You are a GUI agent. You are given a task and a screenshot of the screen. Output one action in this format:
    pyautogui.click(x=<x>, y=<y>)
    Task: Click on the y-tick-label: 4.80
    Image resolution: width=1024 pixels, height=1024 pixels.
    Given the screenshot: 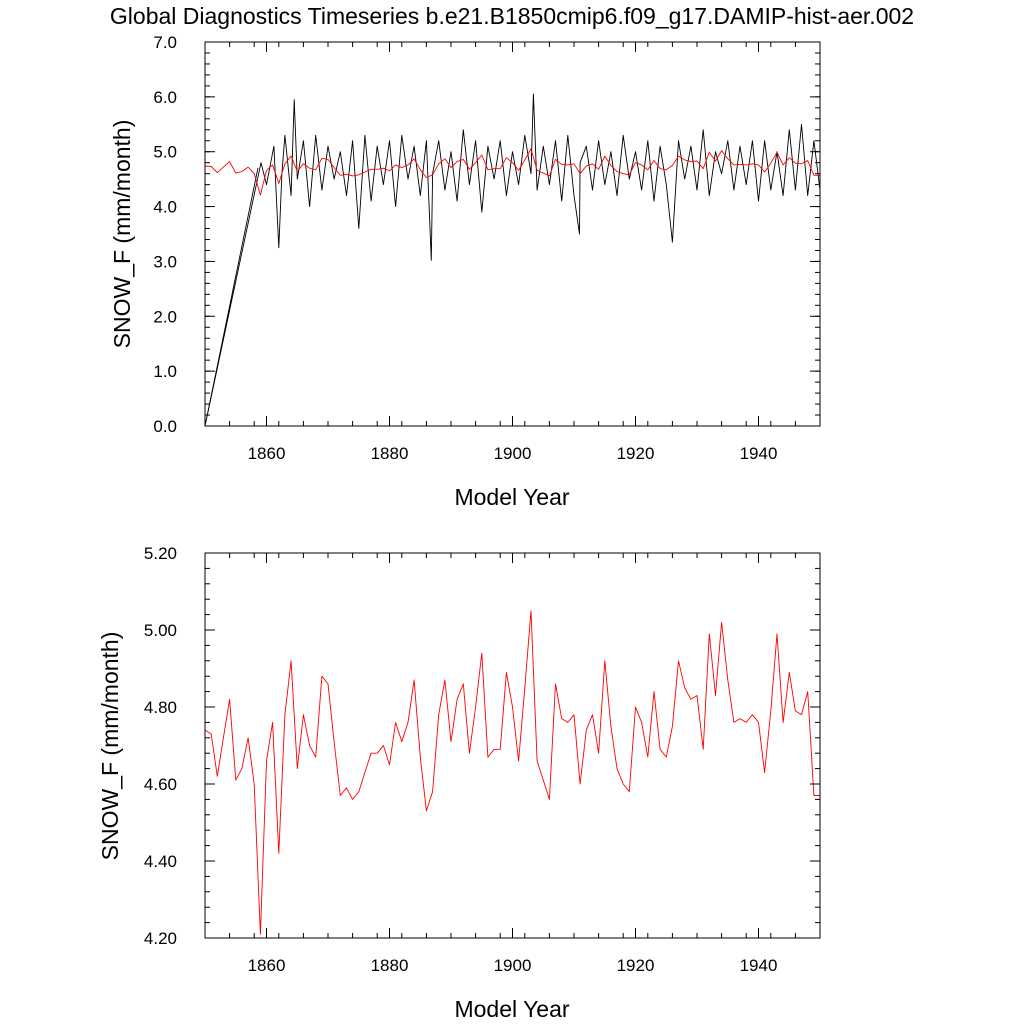 What is the action you would take?
    pyautogui.click(x=160, y=707)
    